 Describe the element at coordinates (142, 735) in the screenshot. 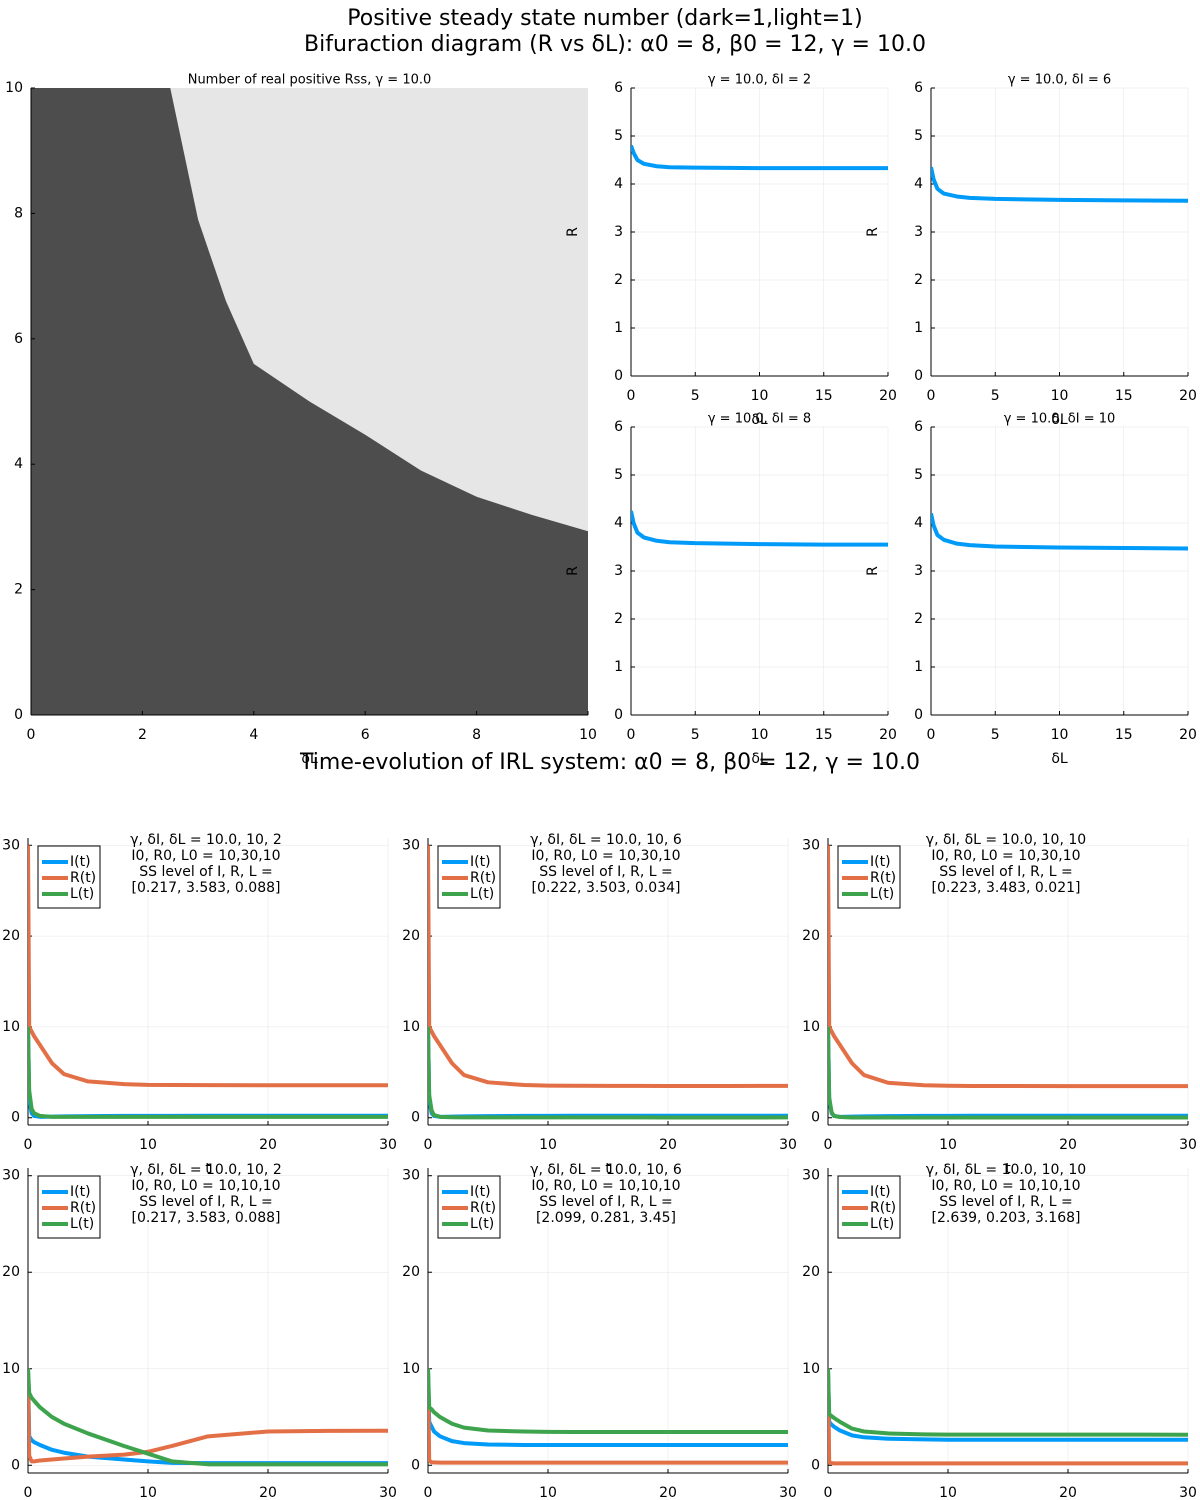

I see `x-tick-label: 2` at that location.